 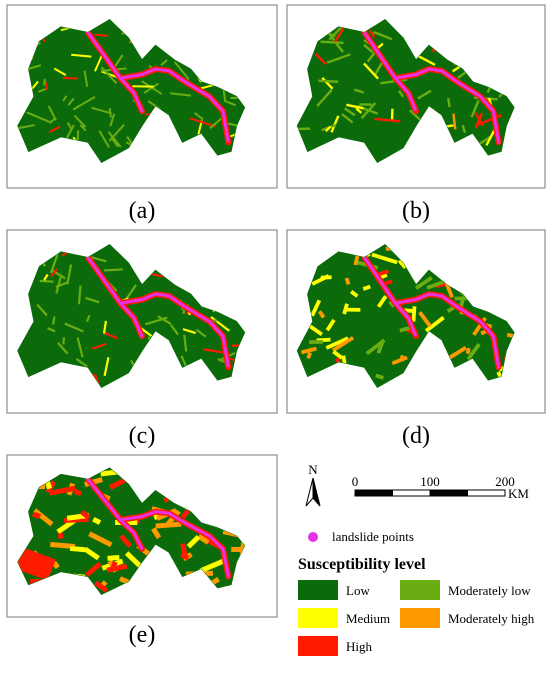 What do you see at coordinates (489, 590) in the screenshot?
I see `legend-label: Moderately low` at bounding box center [489, 590].